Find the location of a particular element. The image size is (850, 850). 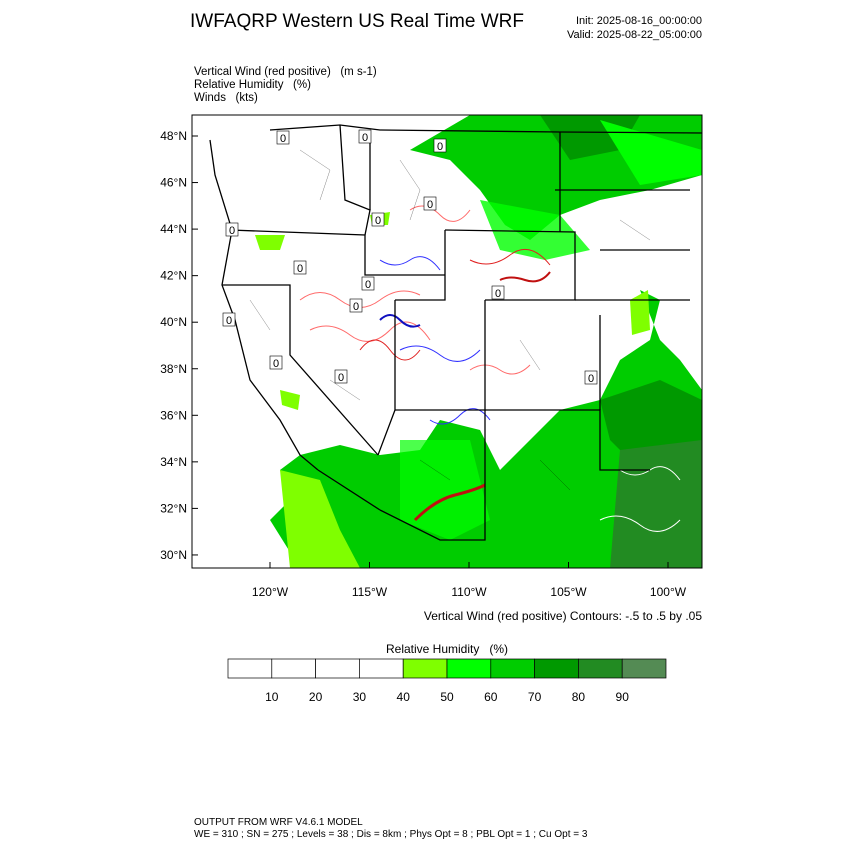

title: IWFAQRP Western US Real Time WRF is located at coordinates (357, 21).